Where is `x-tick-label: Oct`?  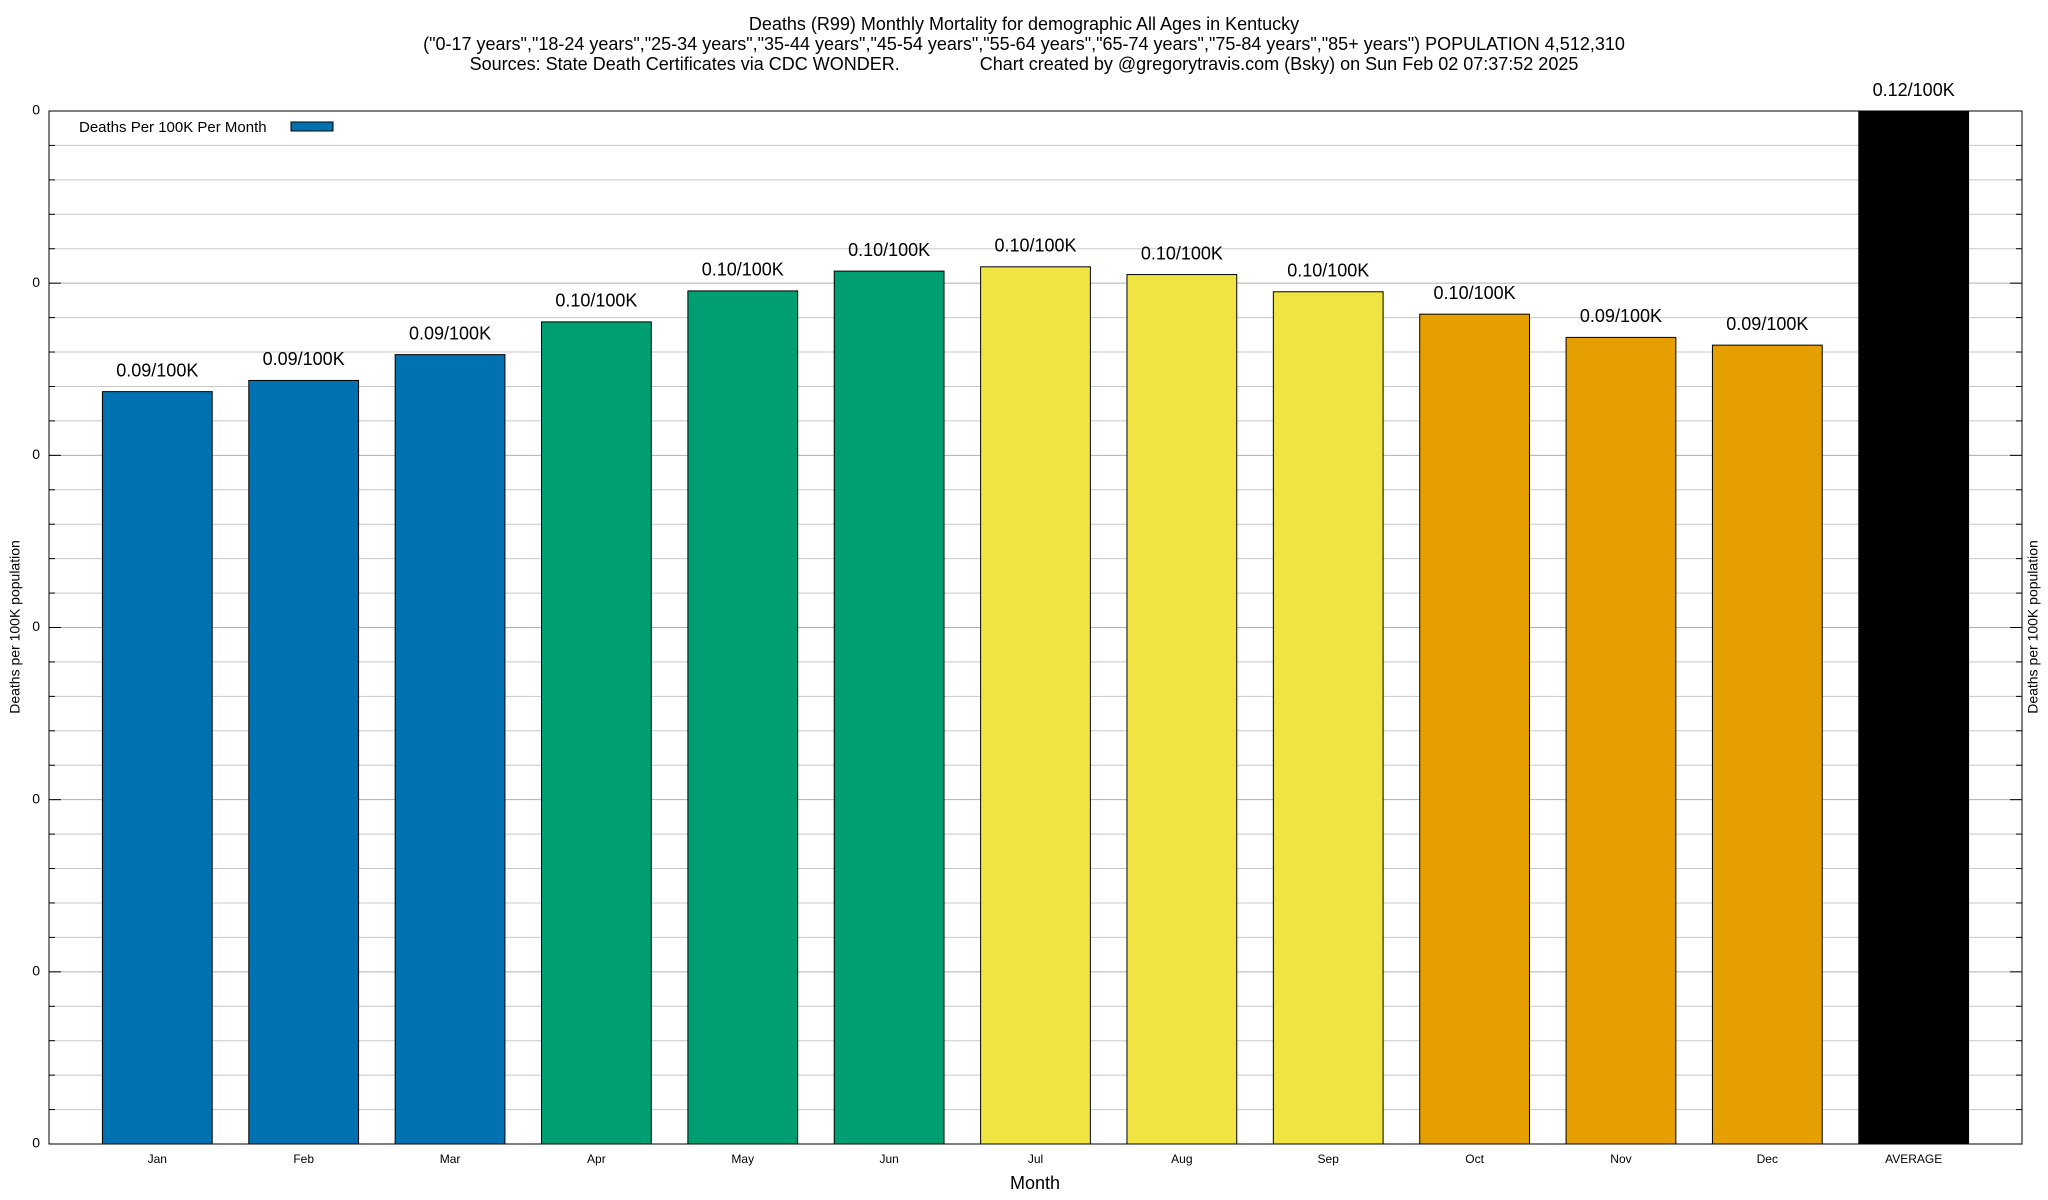
x-tick-label: Oct is located at coordinates (1474, 1159).